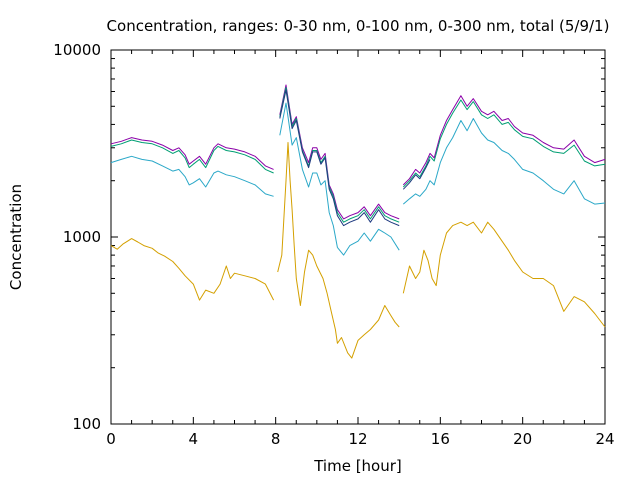 Image resolution: width=640 pixels, height=480 pixels. What do you see at coordinates (522, 439) in the screenshot?
I see `x-tick-label: 20` at bounding box center [522, 439].